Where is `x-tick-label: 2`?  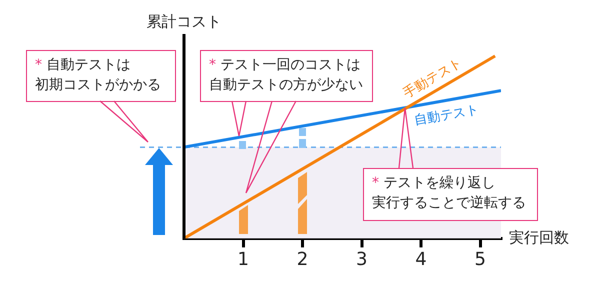
x-tick-label: 2 is located at coordinates (302, 259).